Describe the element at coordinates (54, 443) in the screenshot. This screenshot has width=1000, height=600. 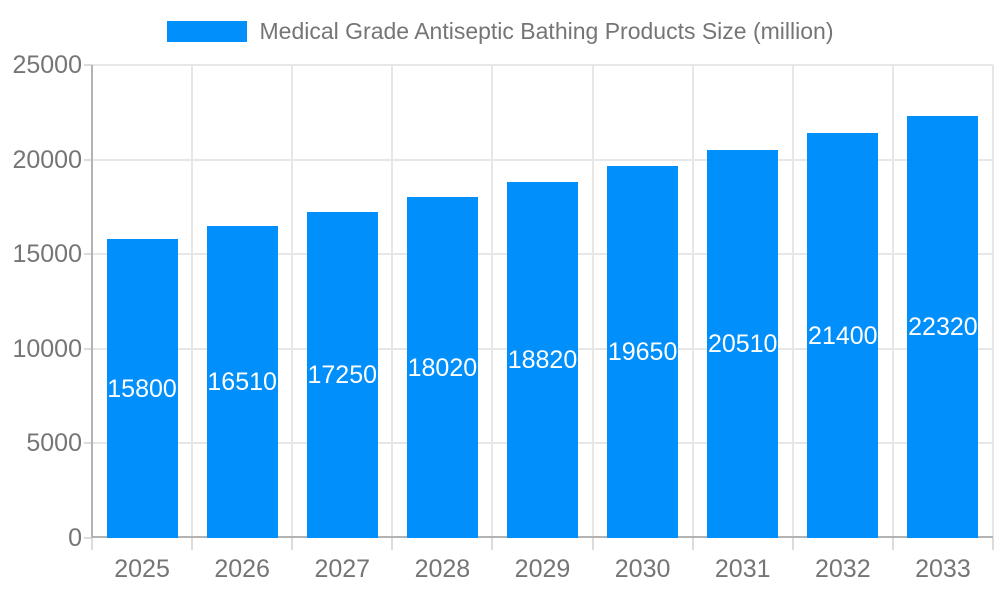
I see `y-axis-label: 5000` at that location.